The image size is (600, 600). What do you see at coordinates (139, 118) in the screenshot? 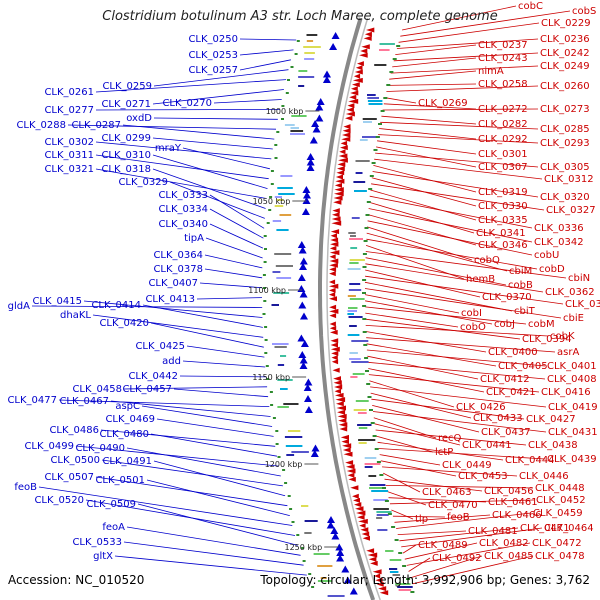
I see `left-gene-label: oxdD` at bounding box center [139, 118].